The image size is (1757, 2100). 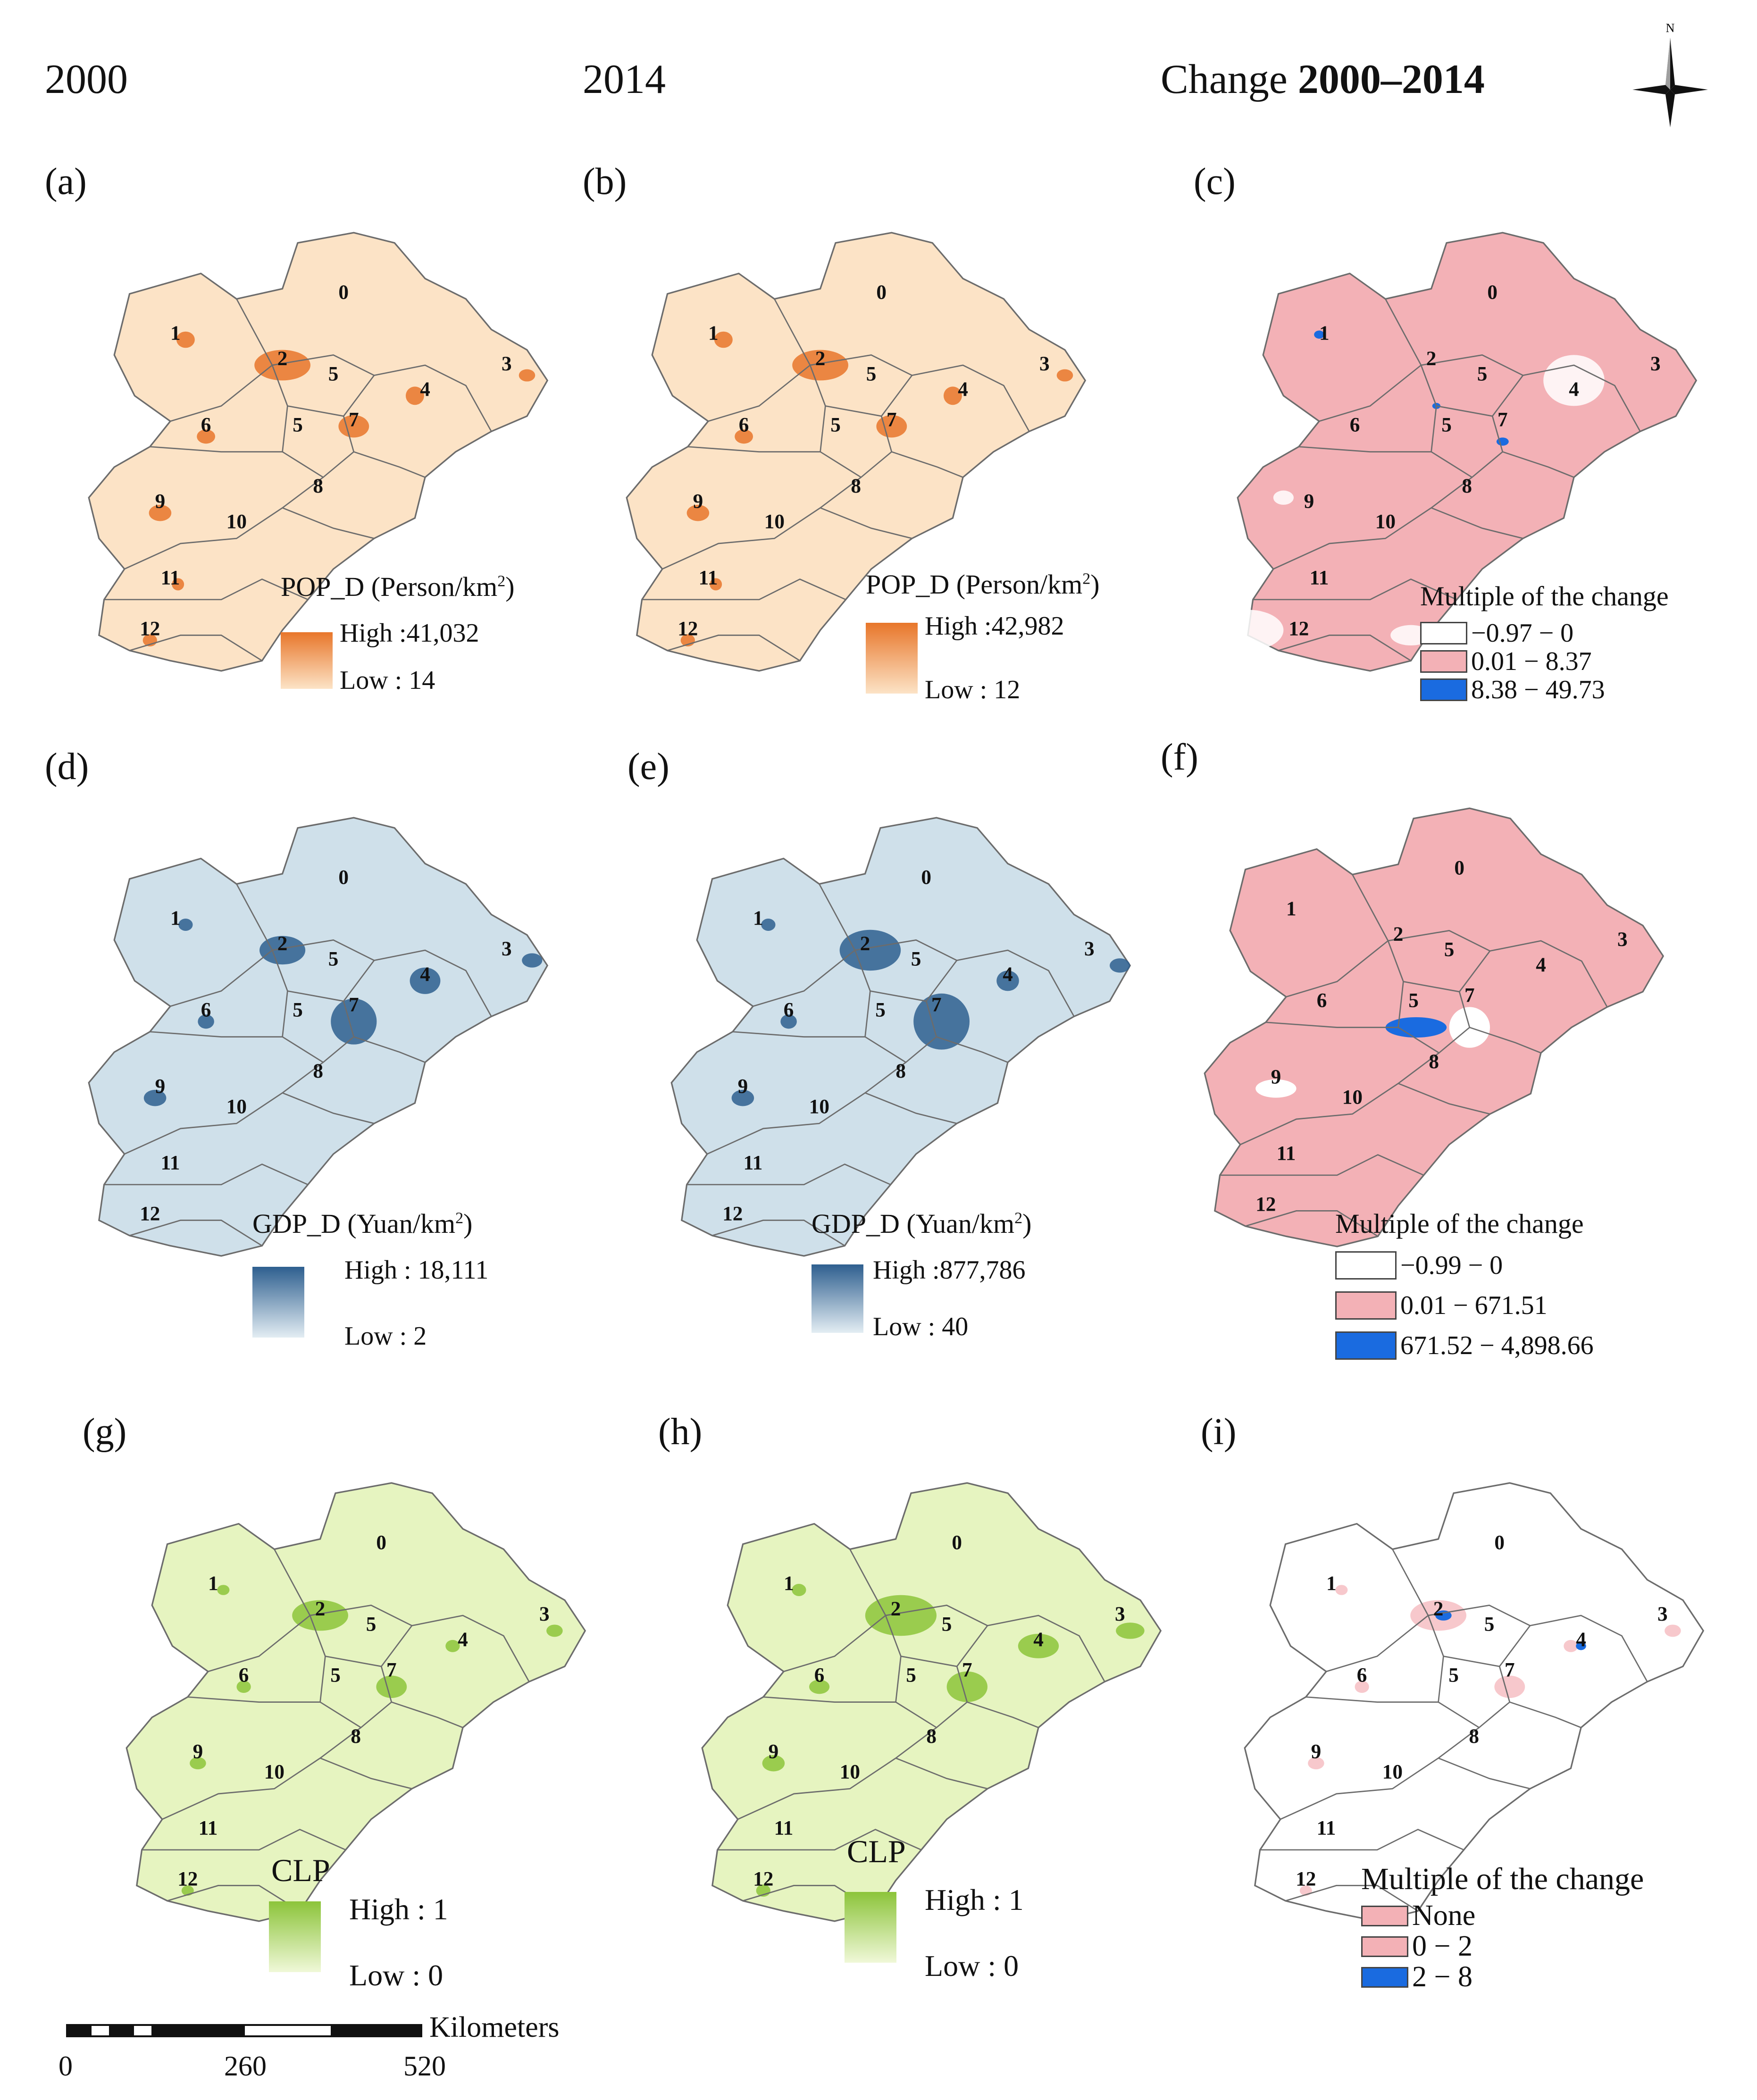 What do you see at coordinates (1419, 1265) in the screenshot?
I see `legend-class-row: −0.99 − 0` at bounding box center [1419, 1265].